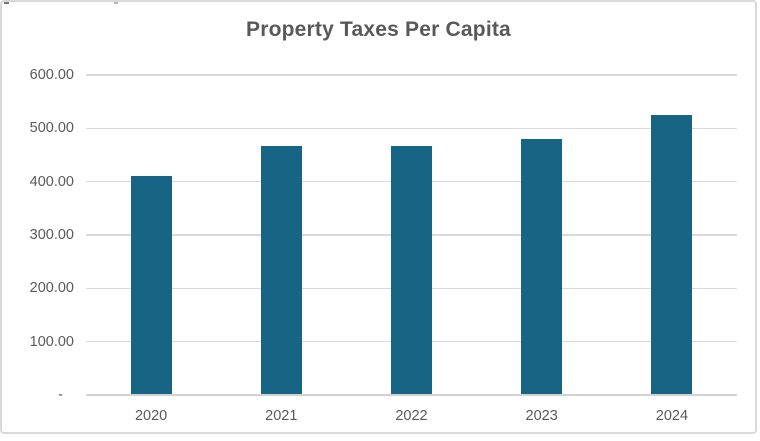 The width and height of the screenshot is (760, 441). Describe the element at coordinates (51, 288) in the screenshot. I see `y-axis-label: 200.00` at that location.